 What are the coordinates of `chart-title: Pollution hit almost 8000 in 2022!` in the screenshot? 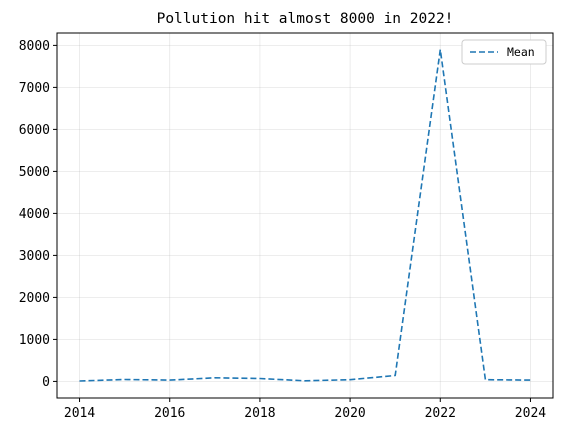 It's located at (305, 19).